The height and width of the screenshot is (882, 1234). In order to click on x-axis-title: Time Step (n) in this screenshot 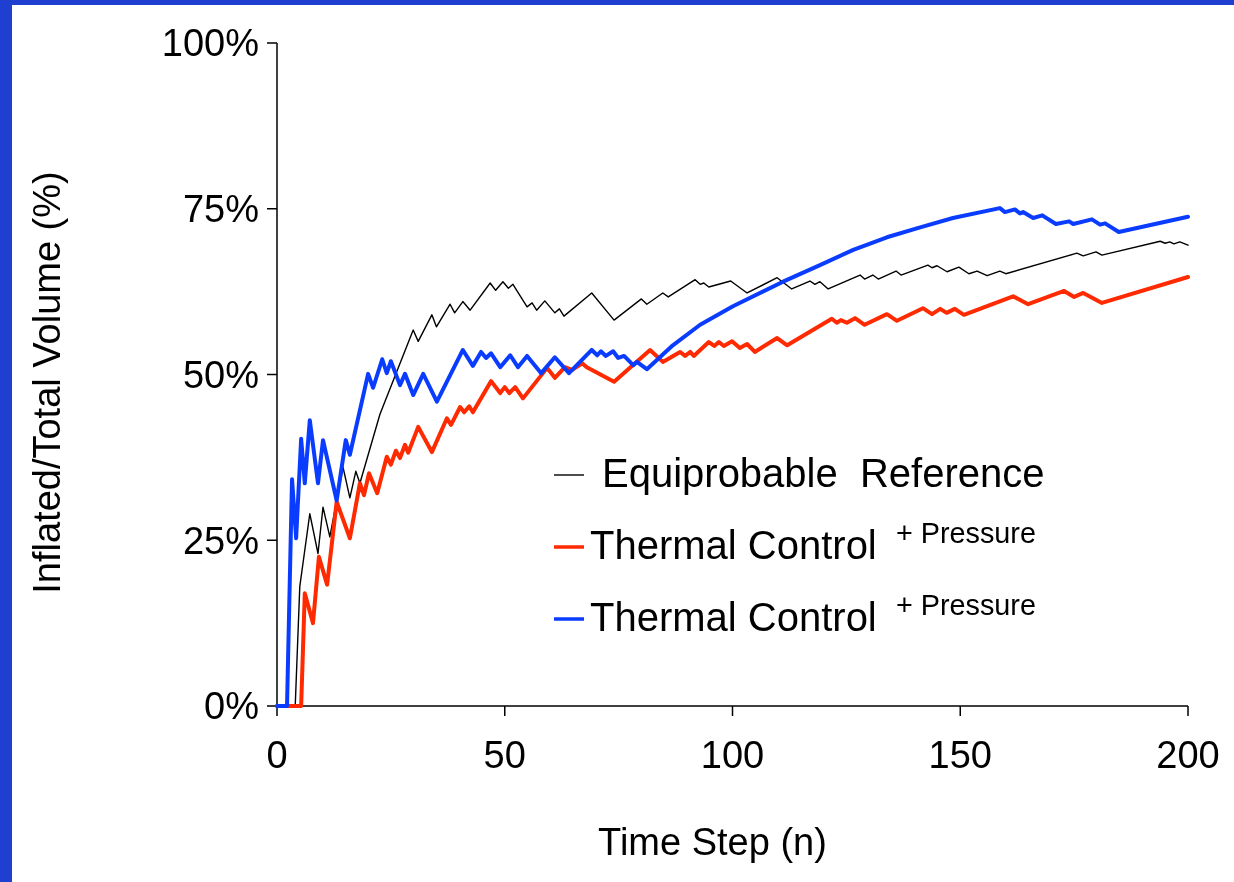, I will do `click(712, 842)`.